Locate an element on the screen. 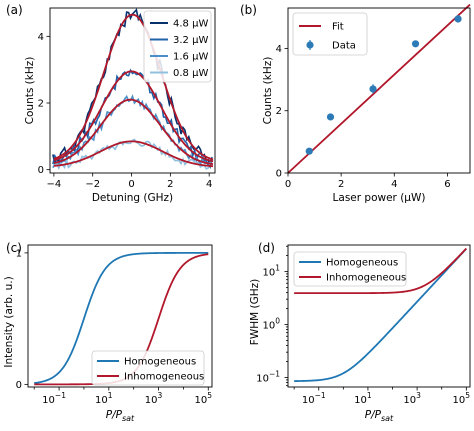 The image size is (474, 431). y-tick-label: 10⁰ is located at coordinates (271, 323).